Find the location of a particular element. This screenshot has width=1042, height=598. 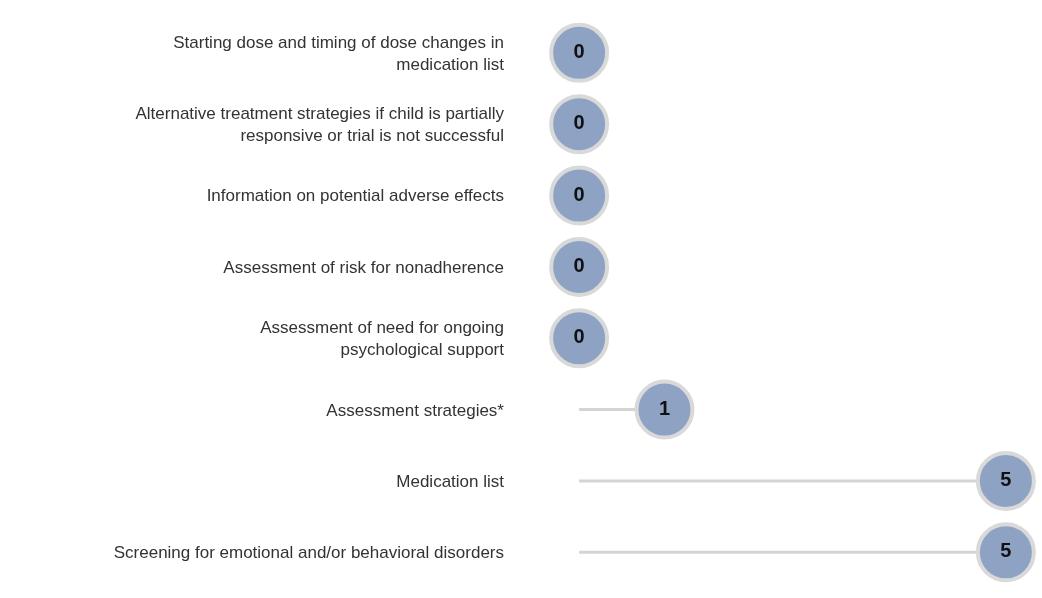

y-tick-label: Assessment of need for ongoing psychological support is located at coordinates (382, 339).